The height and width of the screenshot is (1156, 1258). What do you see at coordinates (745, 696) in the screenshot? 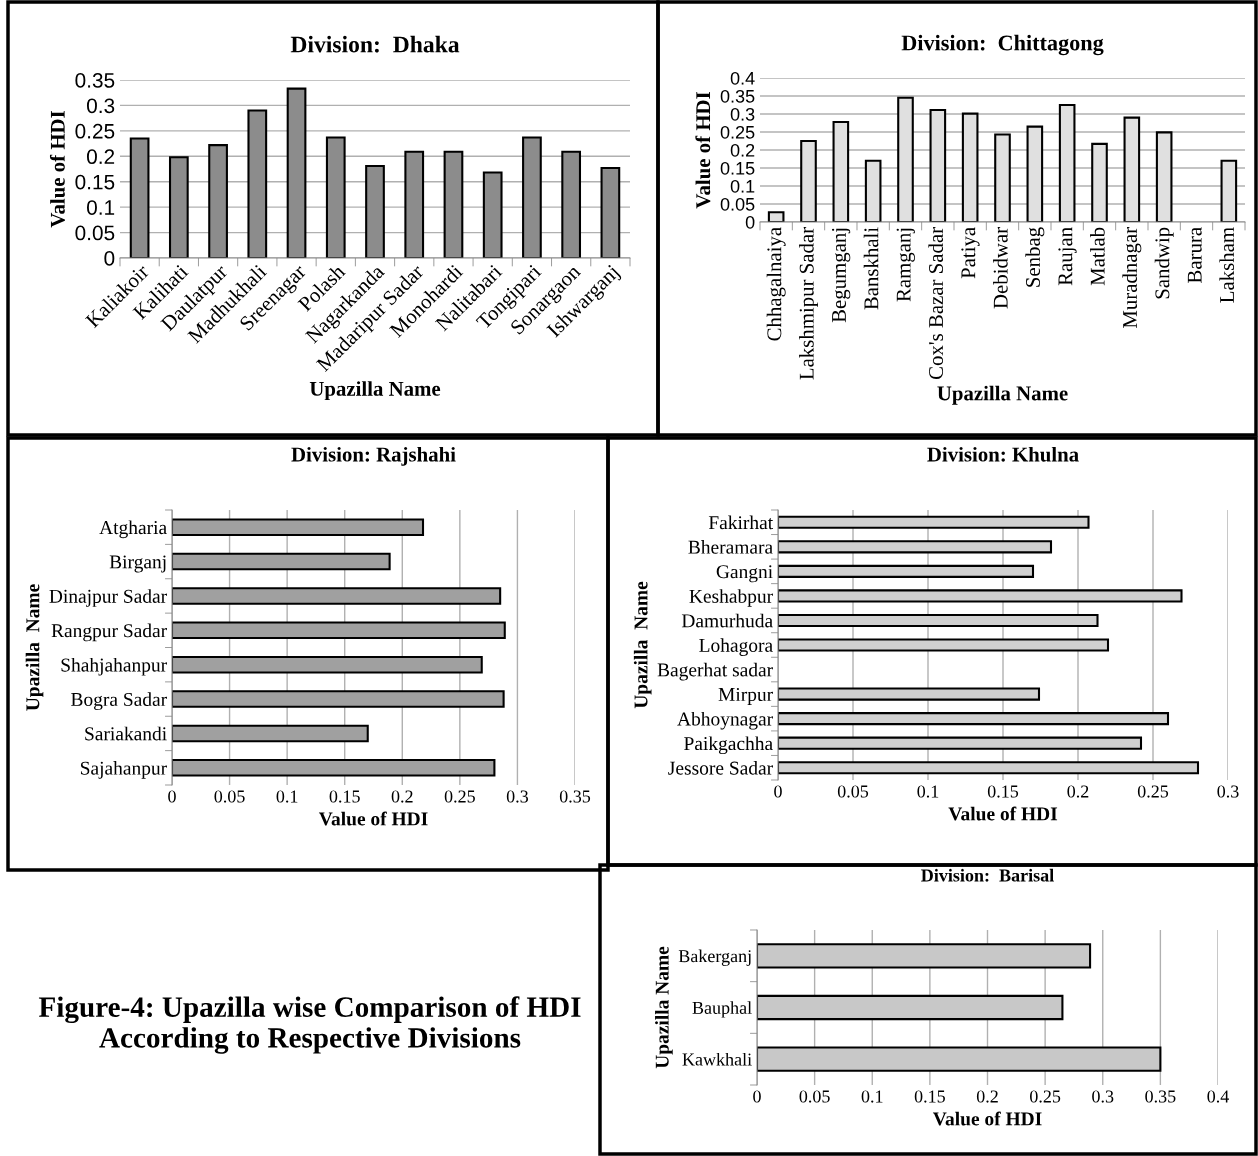
I see `y-tick-label: Mirpur` at bounding box center [745, 696].